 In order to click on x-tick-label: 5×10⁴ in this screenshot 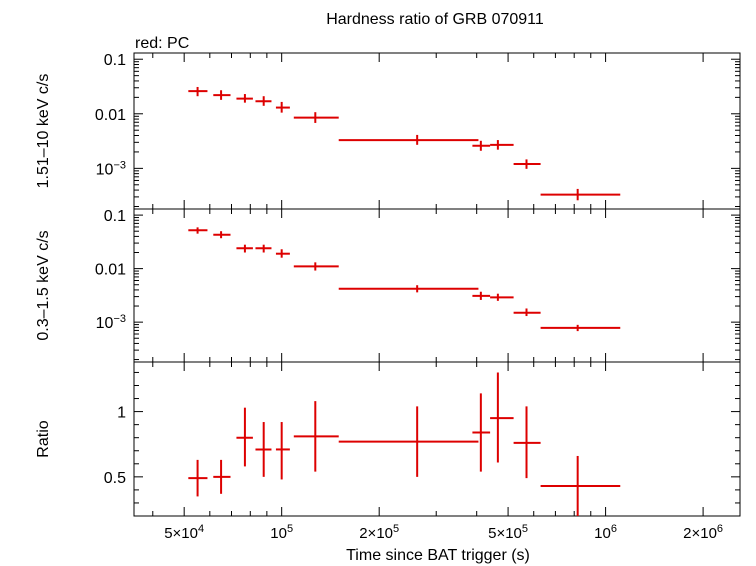, I will do `click(184, 532)`.